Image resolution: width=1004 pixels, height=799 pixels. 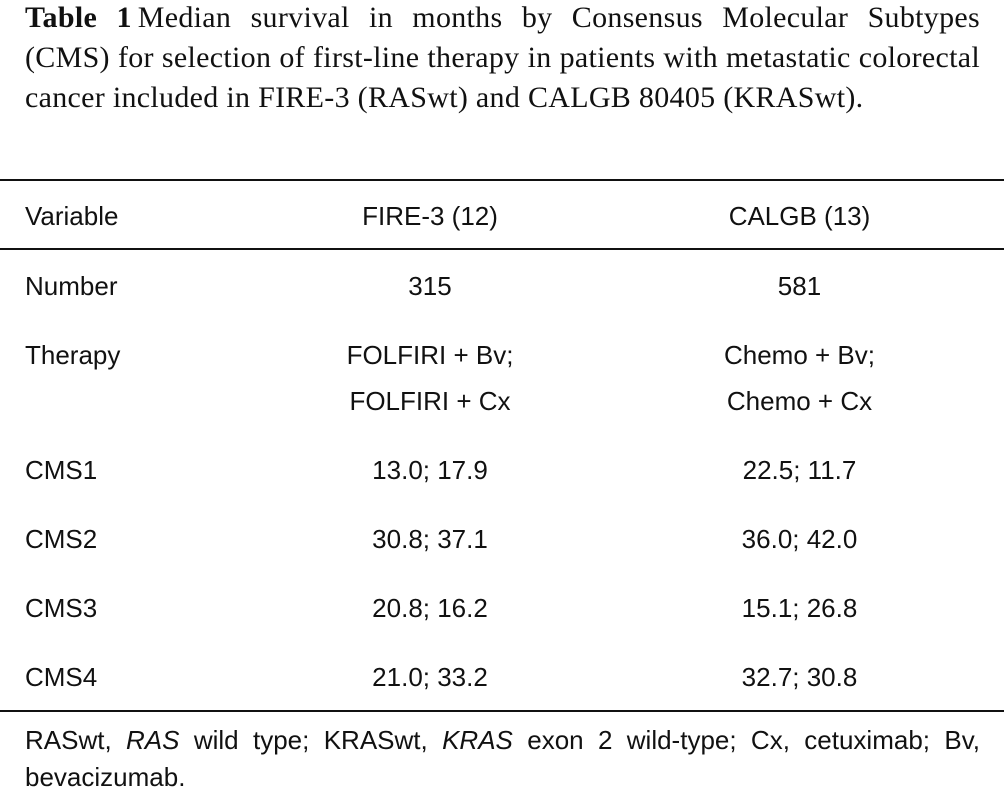 What do you see at coordinates (502, 676) in the screenshot?
I see `table-row: CMS4 21.0; 33.2 32.7; 30.8` at bounding box center [502, 676].